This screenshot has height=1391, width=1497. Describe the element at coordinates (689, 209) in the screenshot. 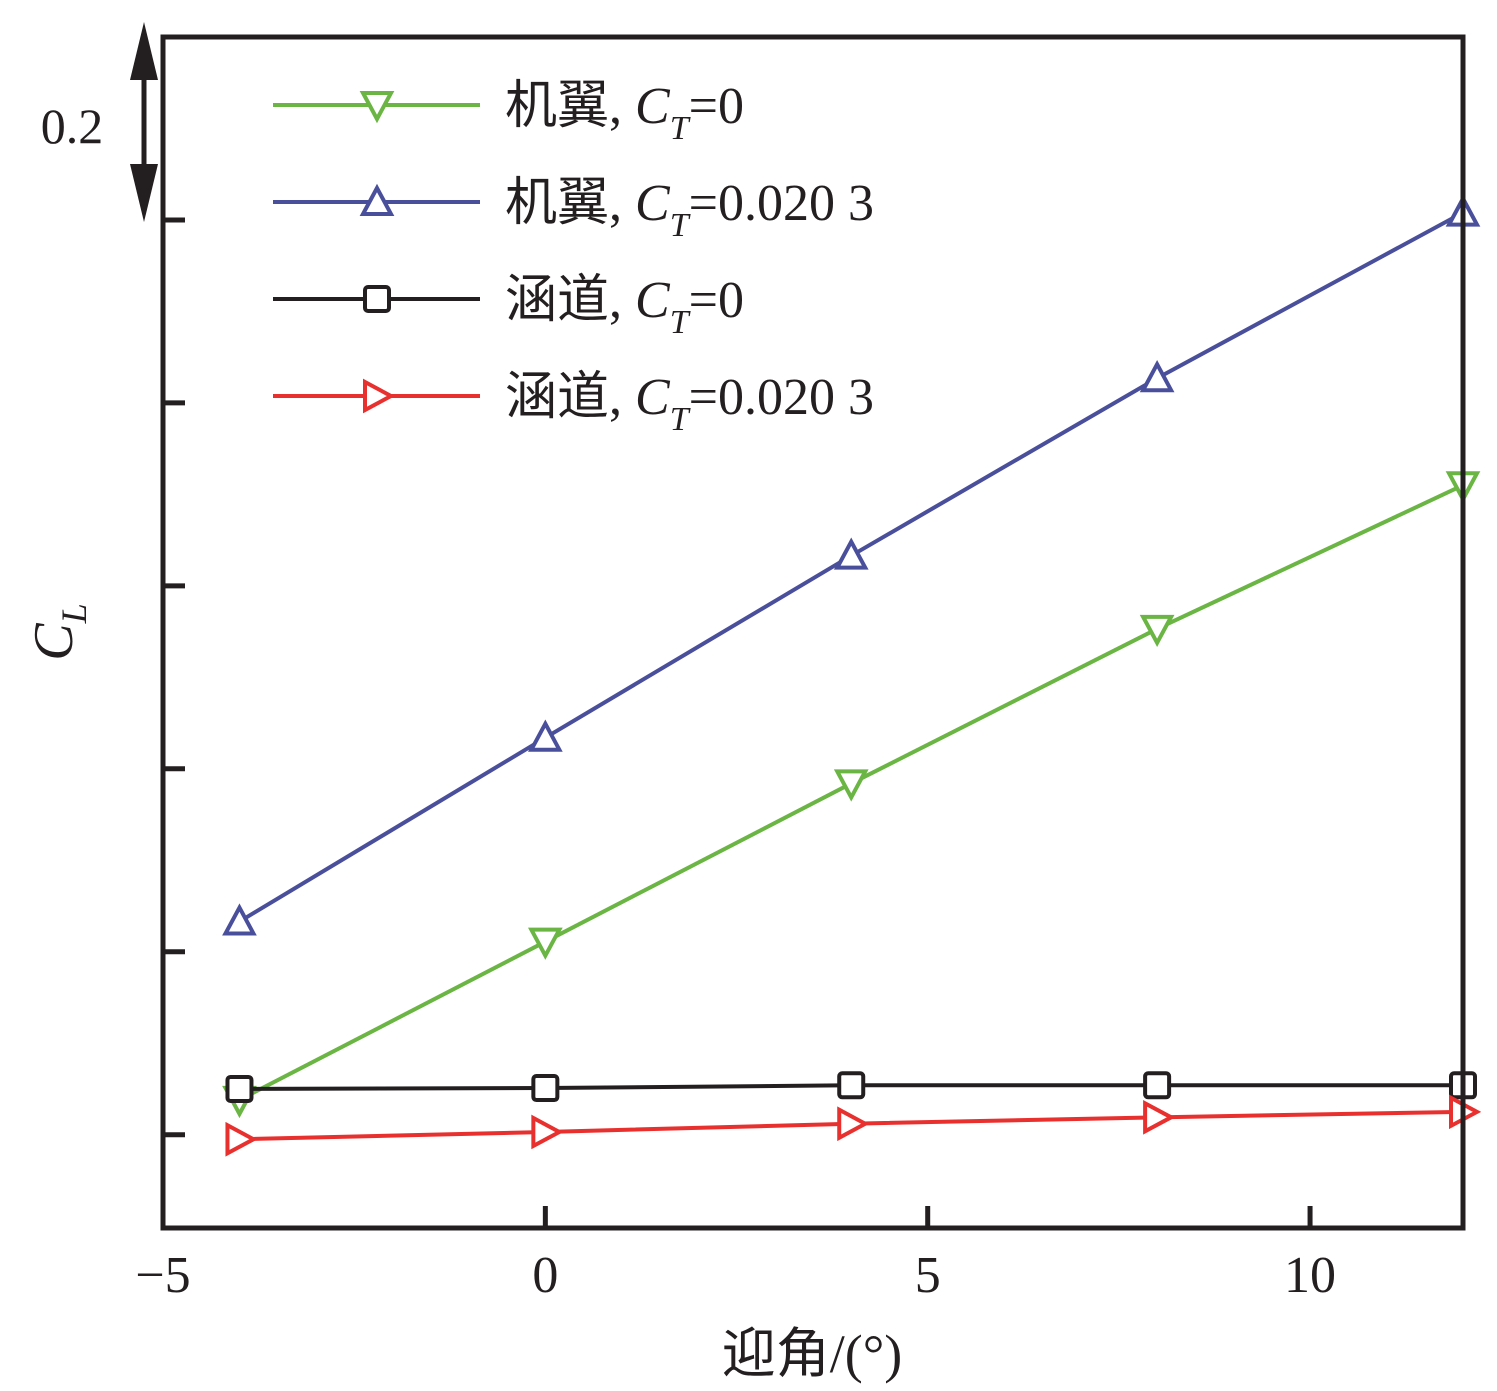

I see `legend-label: 机翼, CT=0.020 3` at that location.